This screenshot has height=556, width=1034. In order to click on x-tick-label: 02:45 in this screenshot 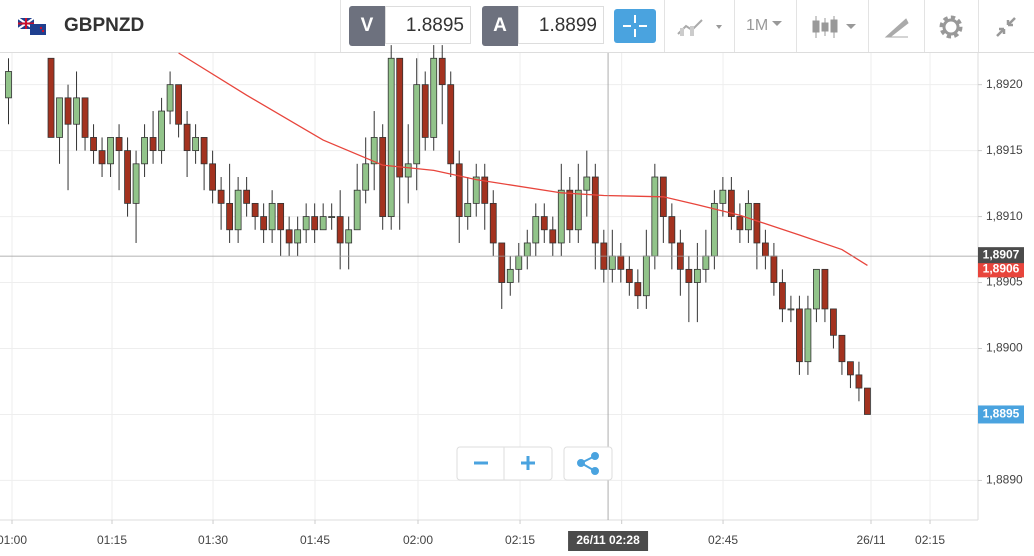, I will do `click(723, 540)`.